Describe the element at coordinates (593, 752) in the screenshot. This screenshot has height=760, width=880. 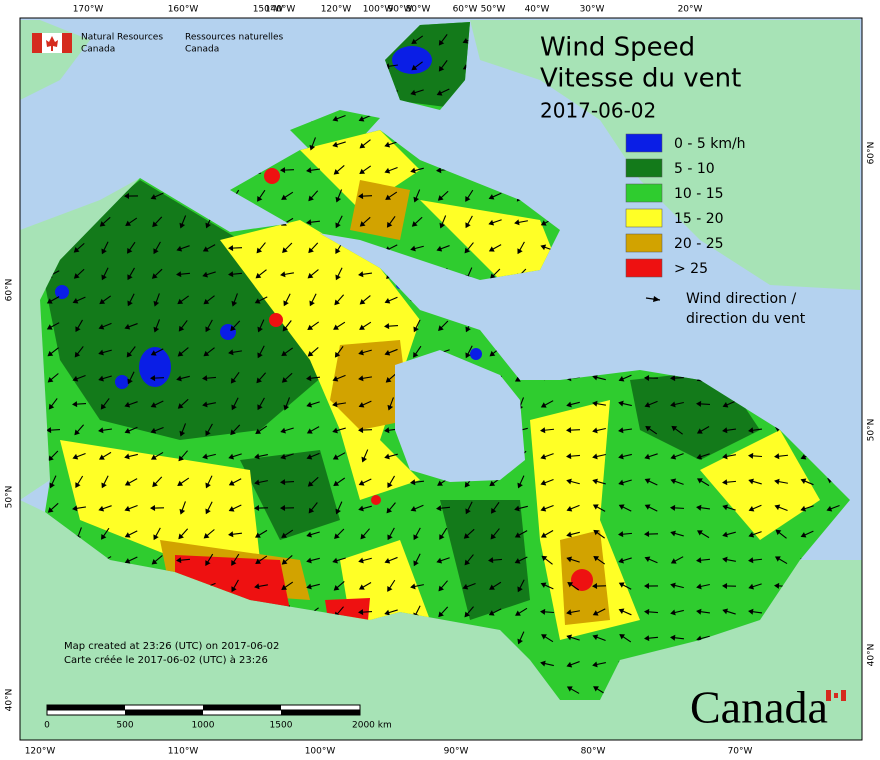
I see `lon-label: 80°W` at that location.